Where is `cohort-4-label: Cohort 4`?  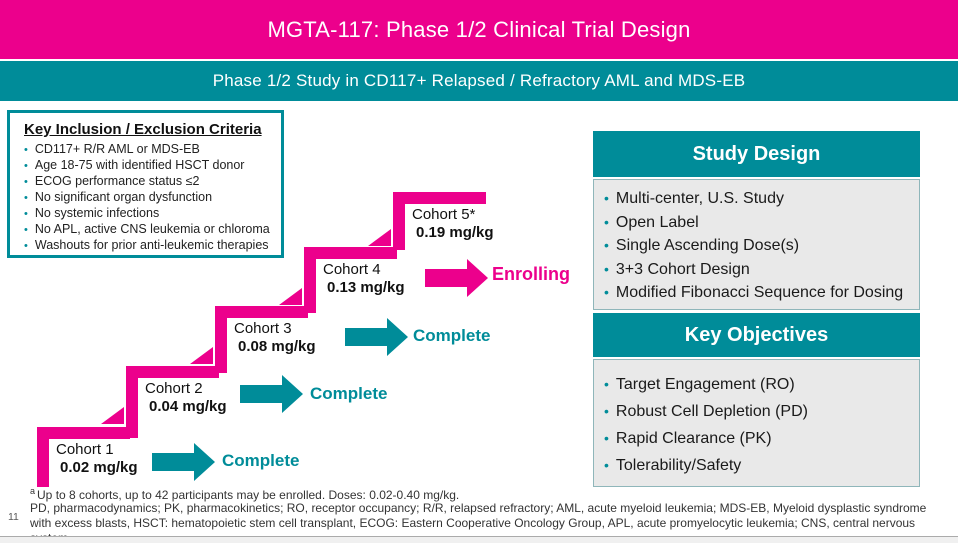 cohort-4-label: Cohort 4 is located at coordinates (352, 269).